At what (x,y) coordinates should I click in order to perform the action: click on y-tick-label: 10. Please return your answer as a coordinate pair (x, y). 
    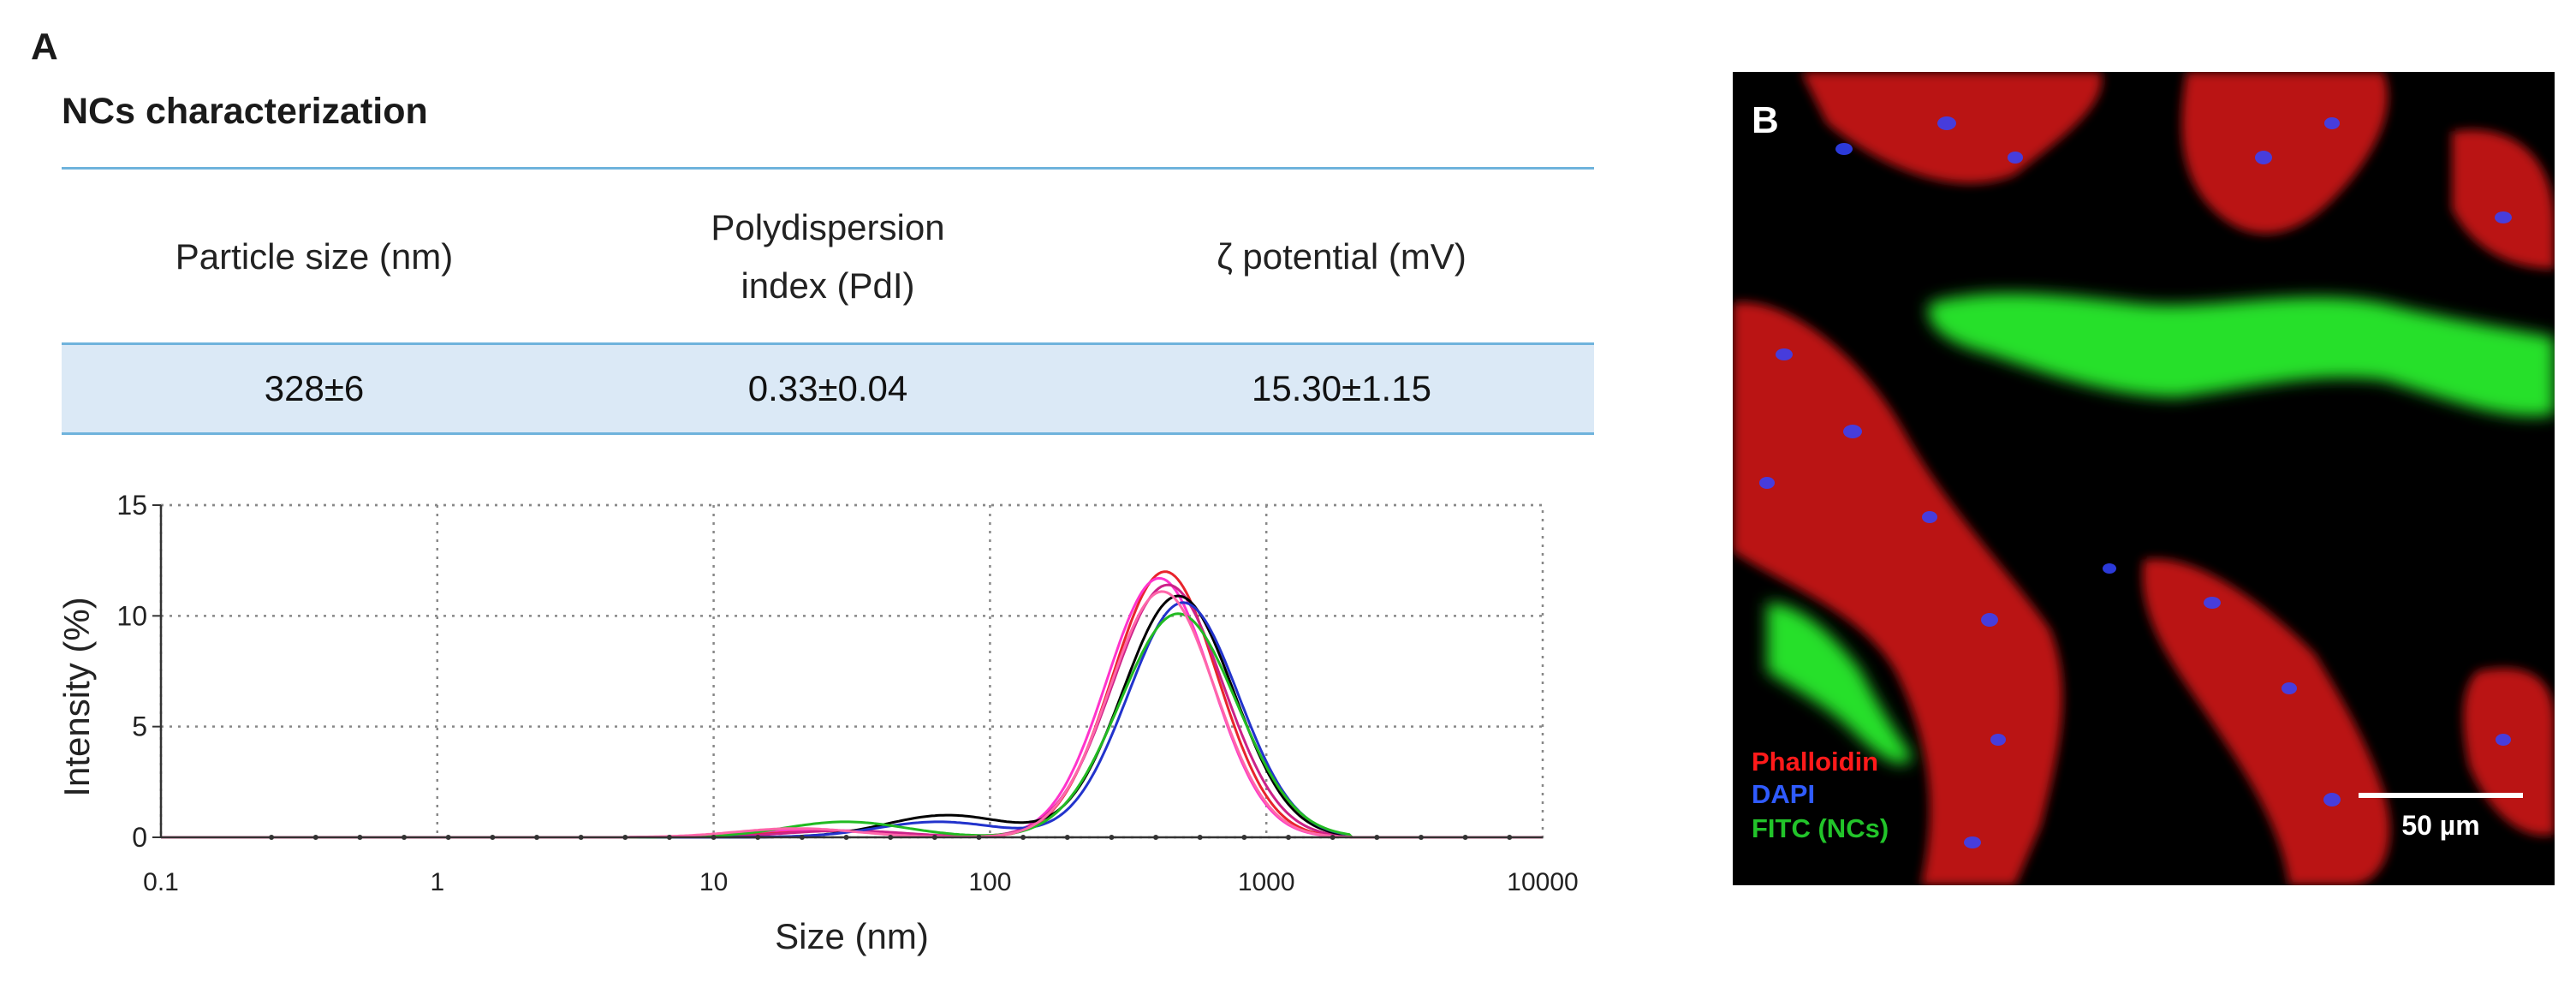
    Looking at the image, I should click on (132, 615).